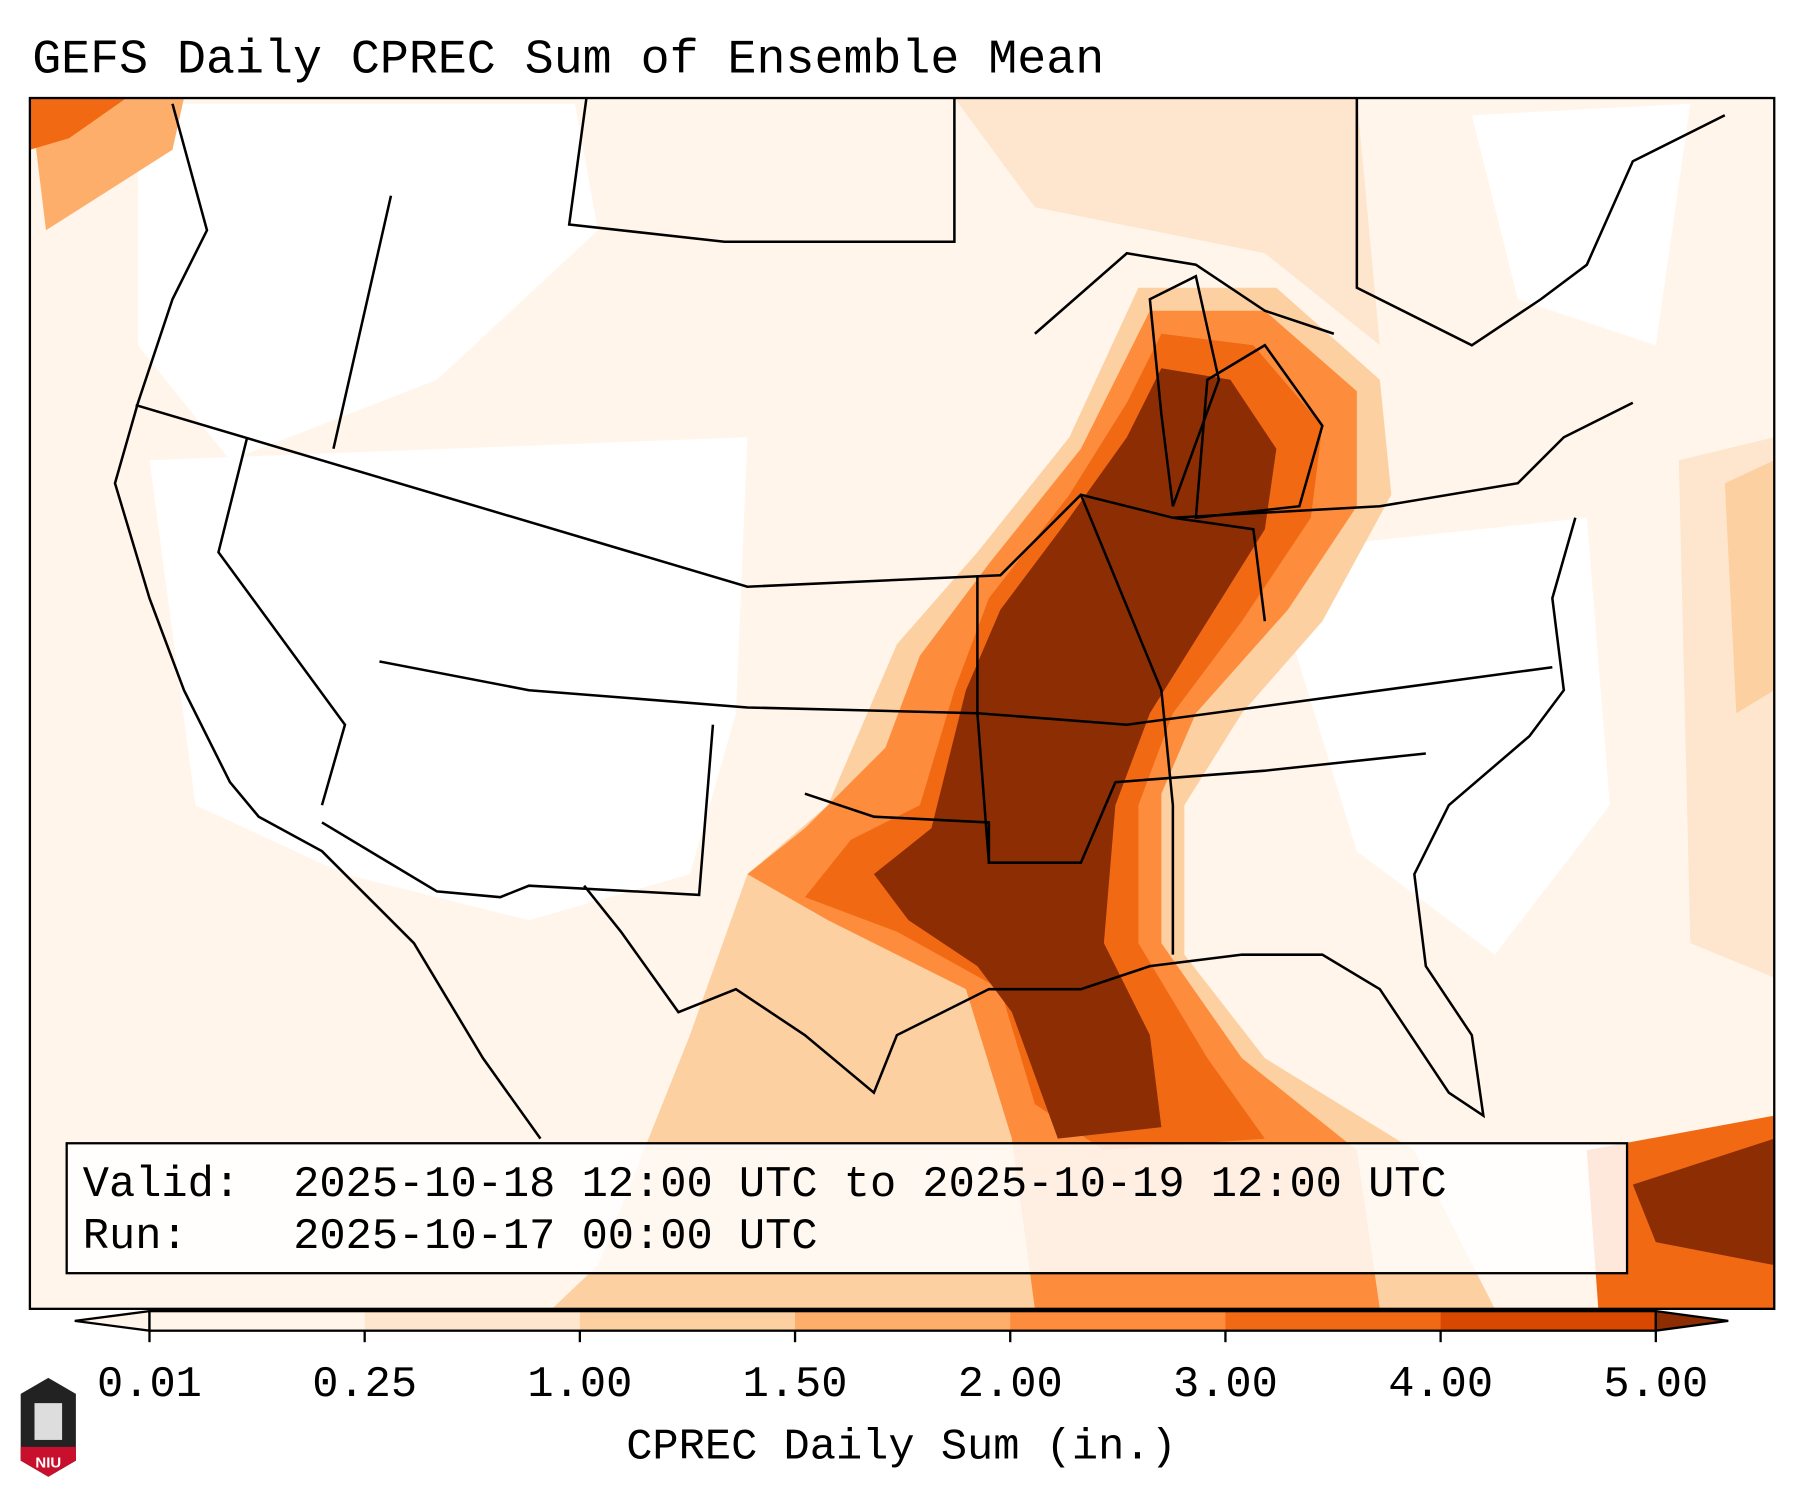 This screenshot has height=1500, width=1803. Describe the element at coordinates (761, 171) in the screenshot. I see `state-lines-north` at that location.